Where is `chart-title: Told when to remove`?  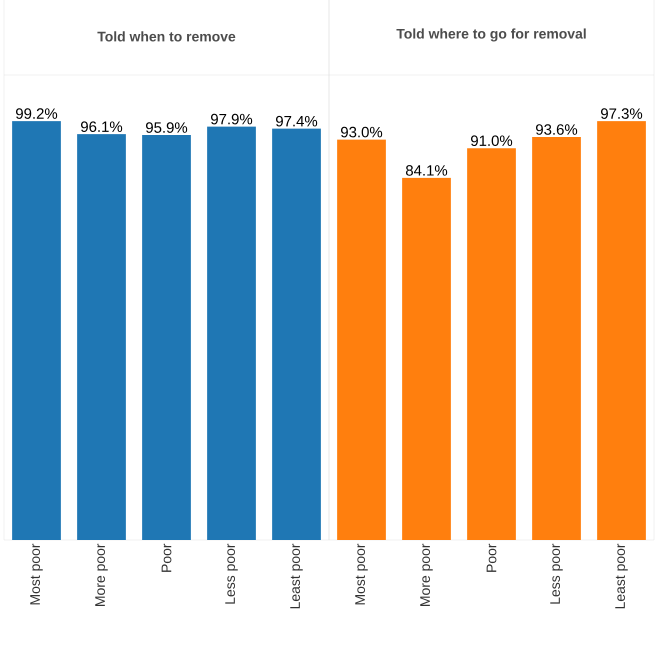 chart-title: Told when to remove is located at coordinates (166, 36).